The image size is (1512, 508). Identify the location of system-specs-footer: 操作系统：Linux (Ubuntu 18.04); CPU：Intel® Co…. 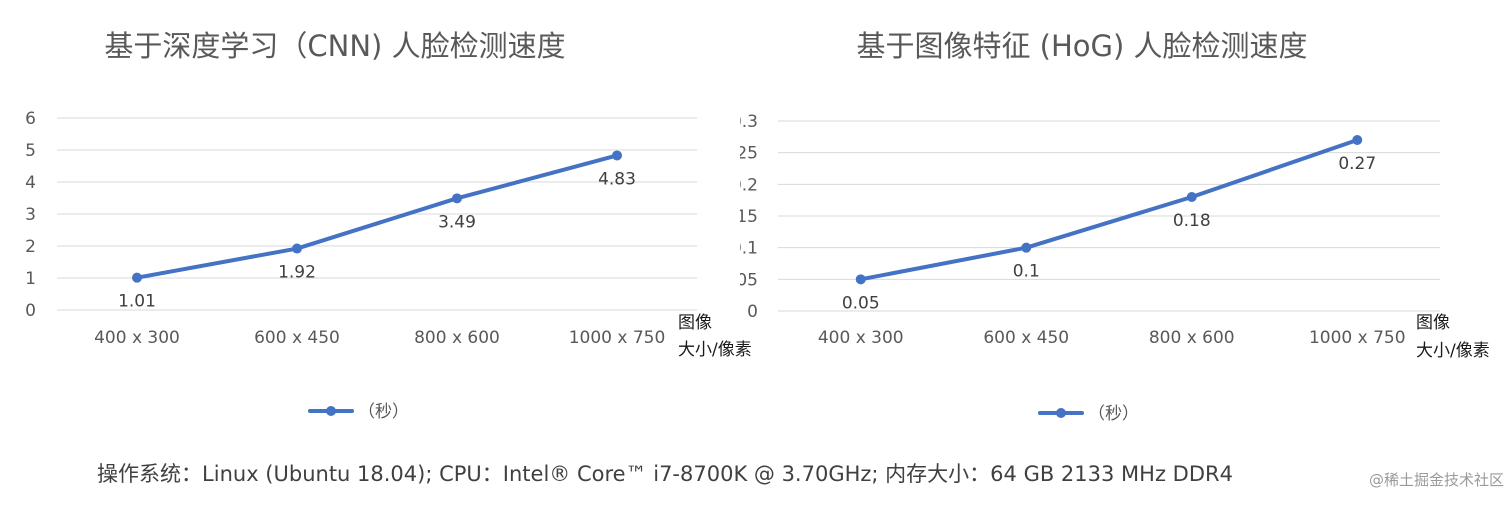
(665, 474).